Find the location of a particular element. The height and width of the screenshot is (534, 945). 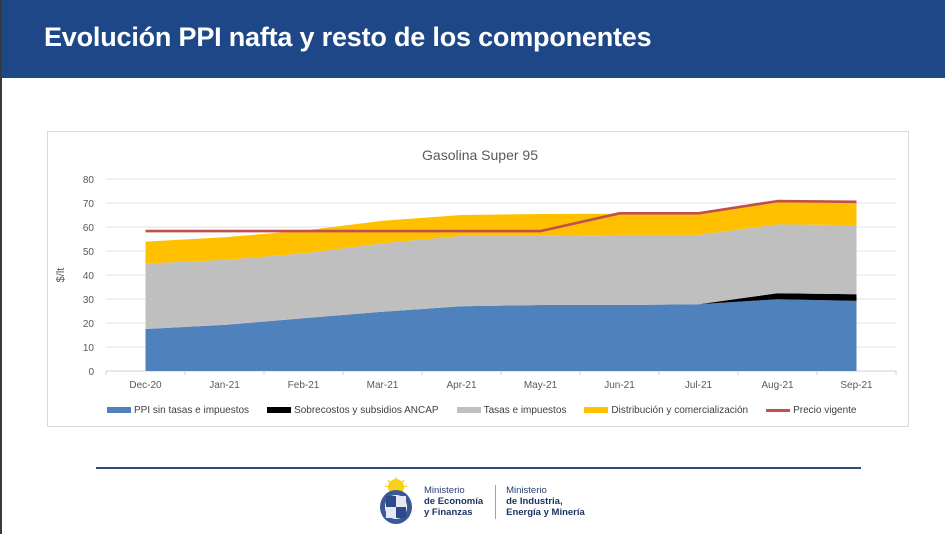

line-precio-vigente is located at coordinates (501, 216).